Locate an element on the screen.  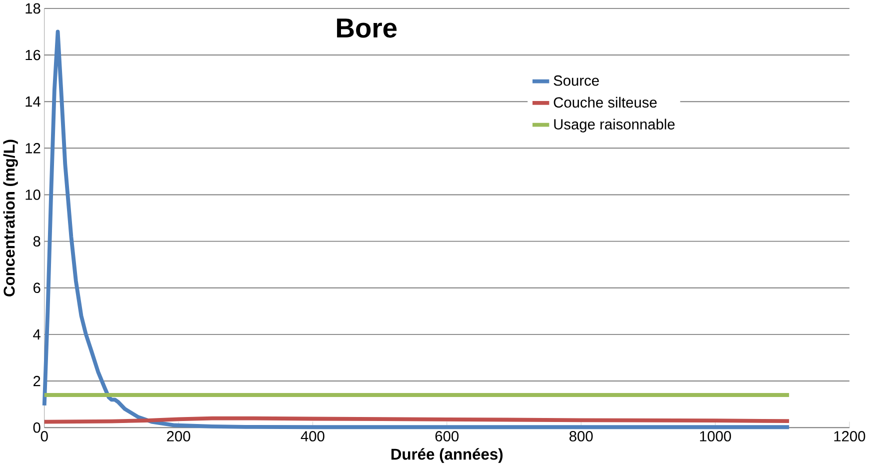
y-tick-label: 16 is located at coordinates (33, 55).